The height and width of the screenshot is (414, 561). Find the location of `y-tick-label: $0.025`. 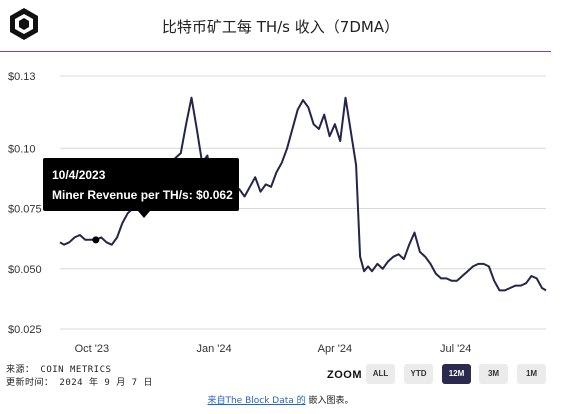

y-tick-label: $0.025 is located at coordinates (25, 330).